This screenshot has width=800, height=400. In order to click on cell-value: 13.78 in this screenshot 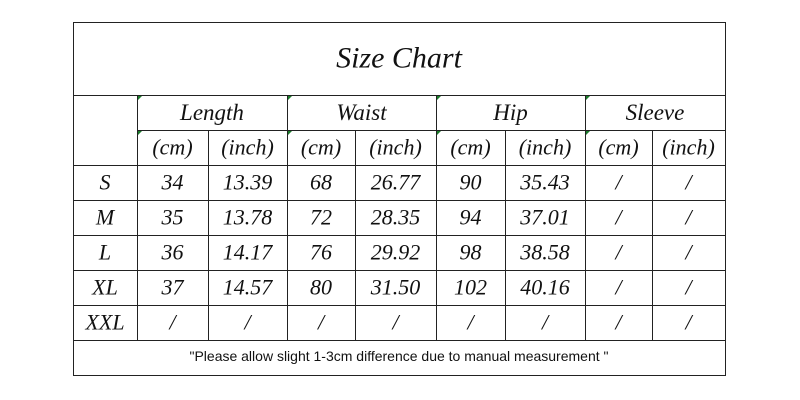, I will do `click(248, 217)`.